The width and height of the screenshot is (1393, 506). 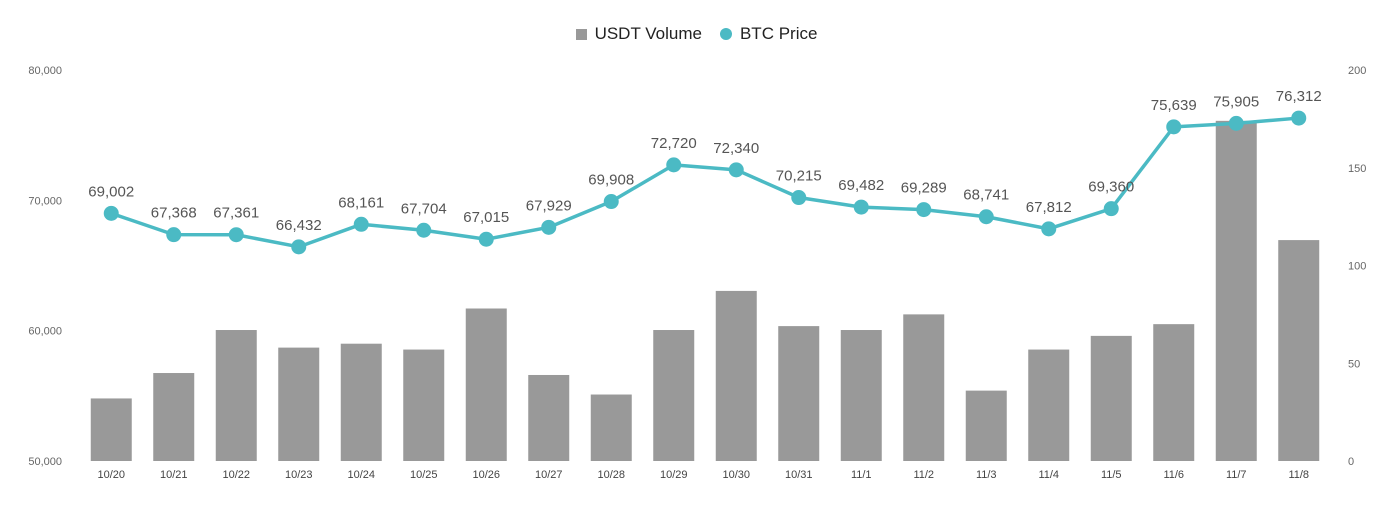 What do you see at coordinates (1173, 475) in the screenshot?
I see `x-tick-label: 11/6` at bounding box center [1173, 475].